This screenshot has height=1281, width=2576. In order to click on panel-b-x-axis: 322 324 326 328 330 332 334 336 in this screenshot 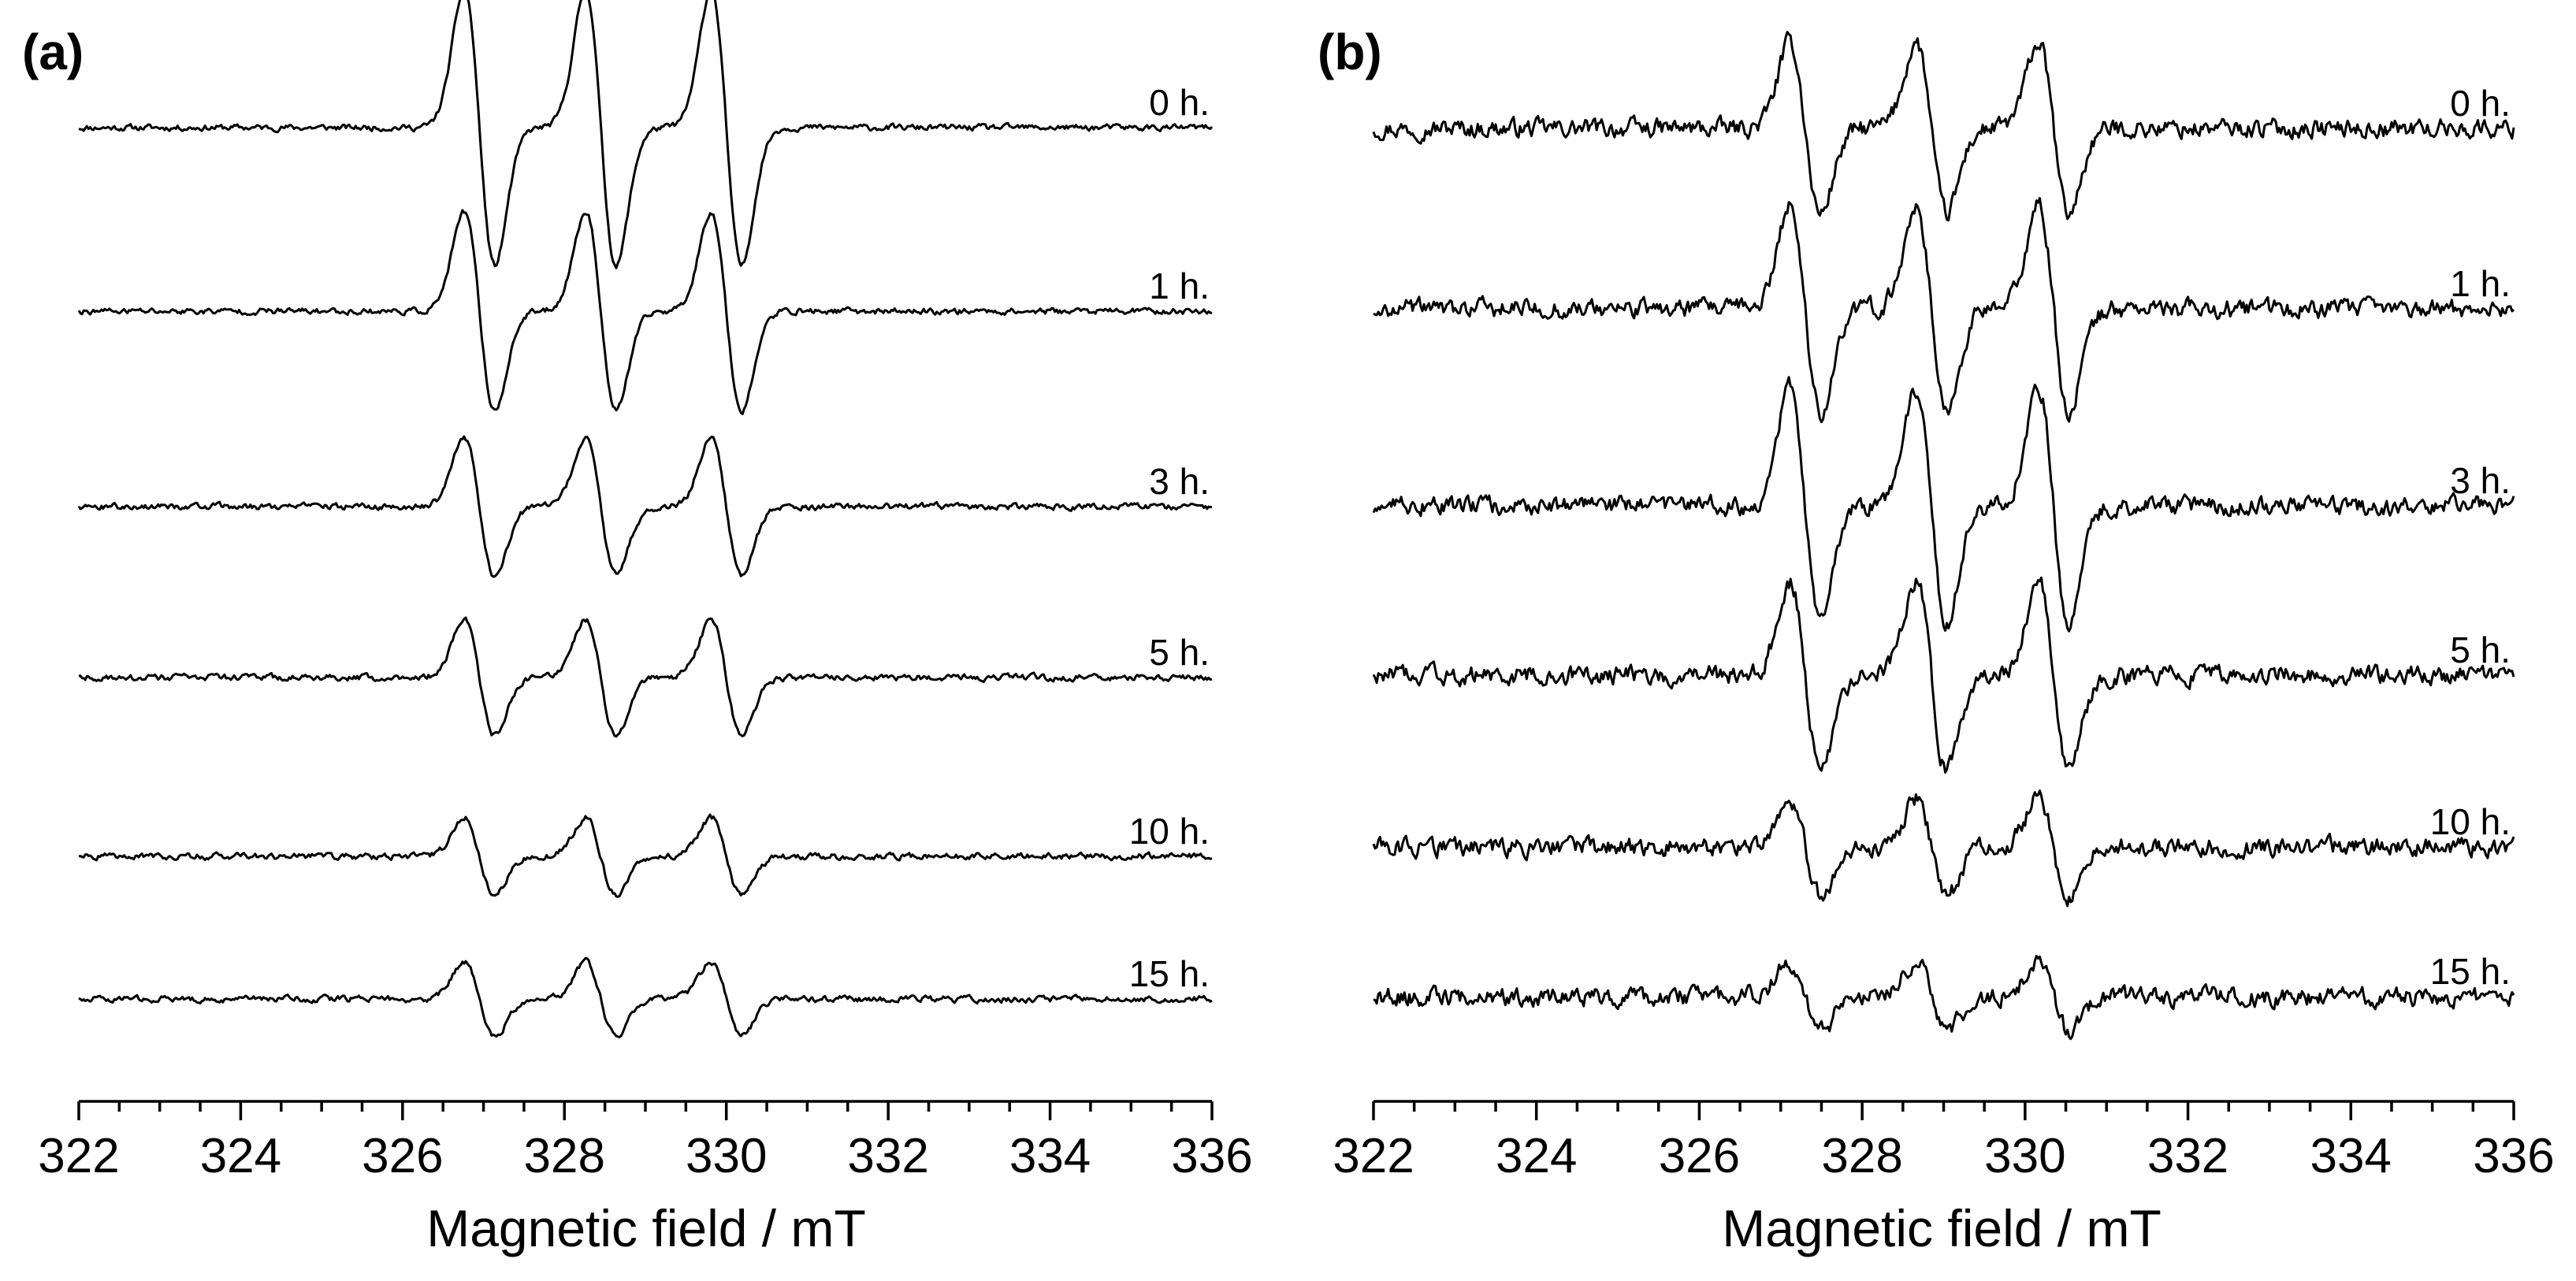, I will do `click(1944, 1141)`.